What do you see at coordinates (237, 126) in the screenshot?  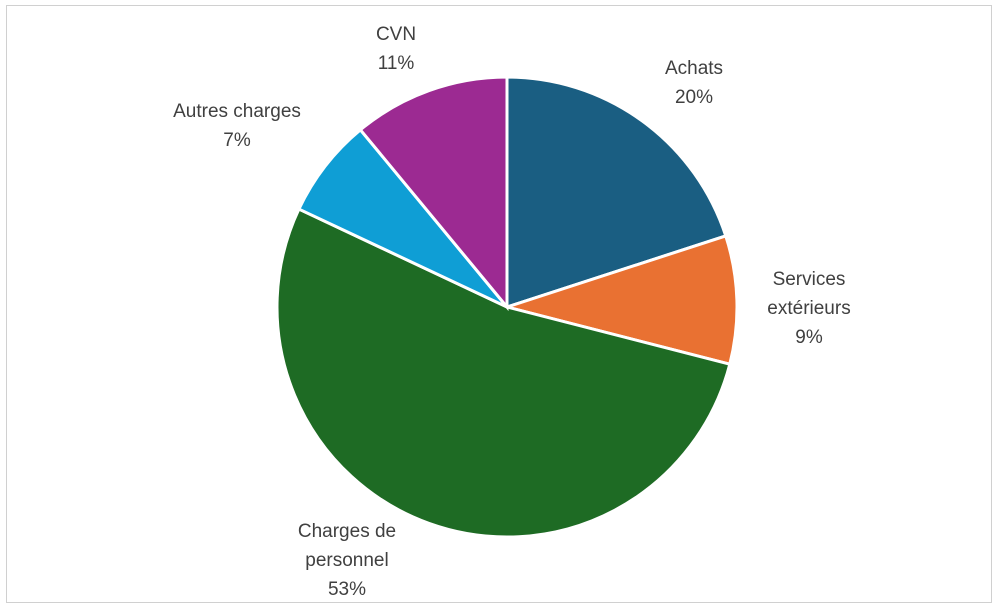 I see `pie-data-label: Autres charges 7%` at bounding box center [237, 126].